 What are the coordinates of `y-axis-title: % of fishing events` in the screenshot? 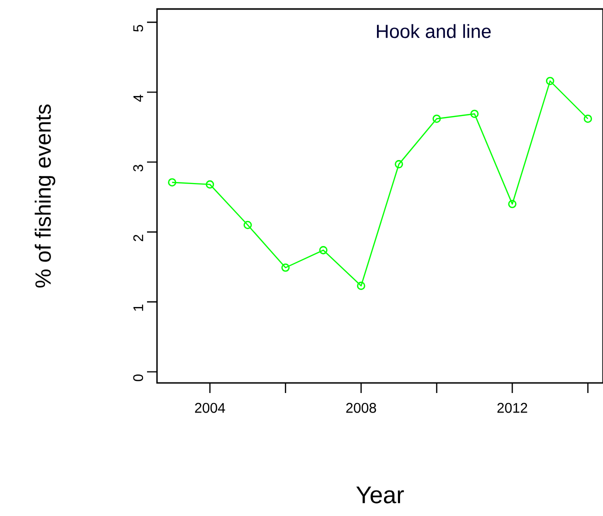 It's located at (45, 196).